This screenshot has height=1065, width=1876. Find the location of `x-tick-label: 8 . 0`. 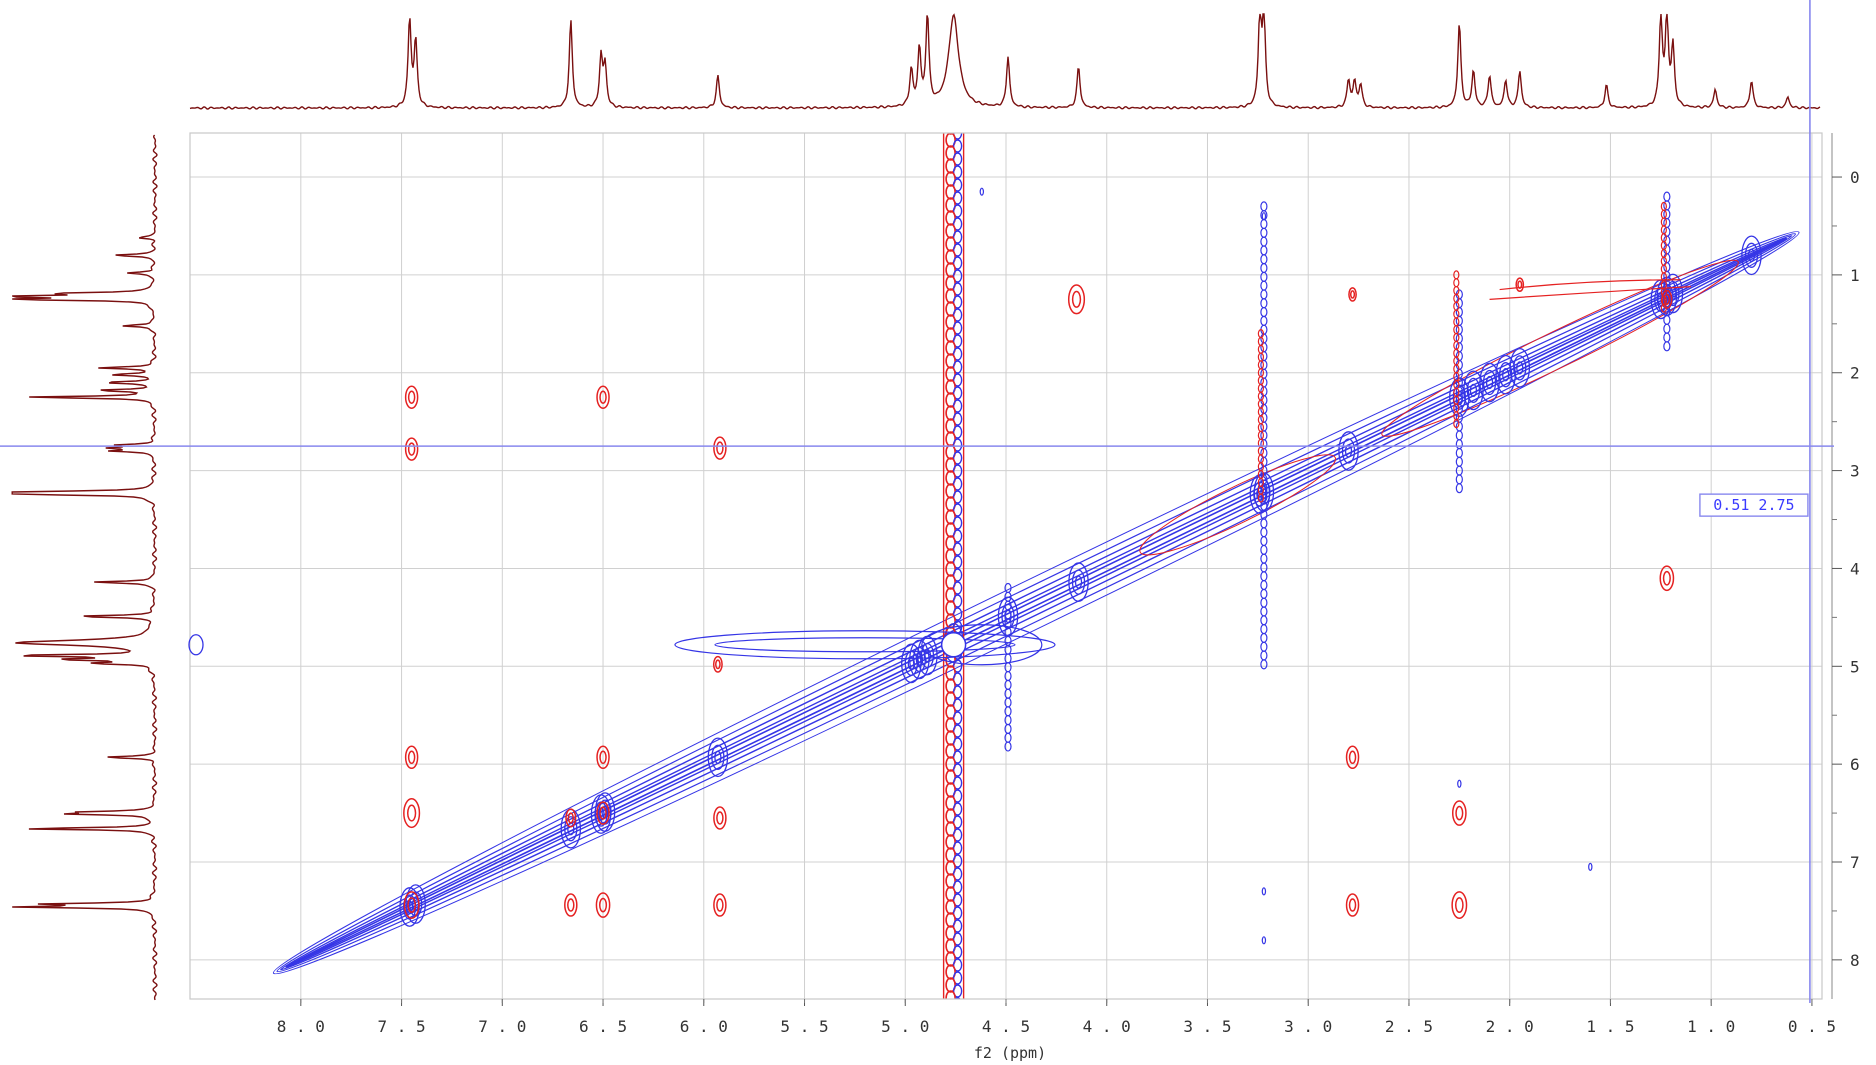

x-tick-label: 8 . 0 is located at coordinates (301, 1026).